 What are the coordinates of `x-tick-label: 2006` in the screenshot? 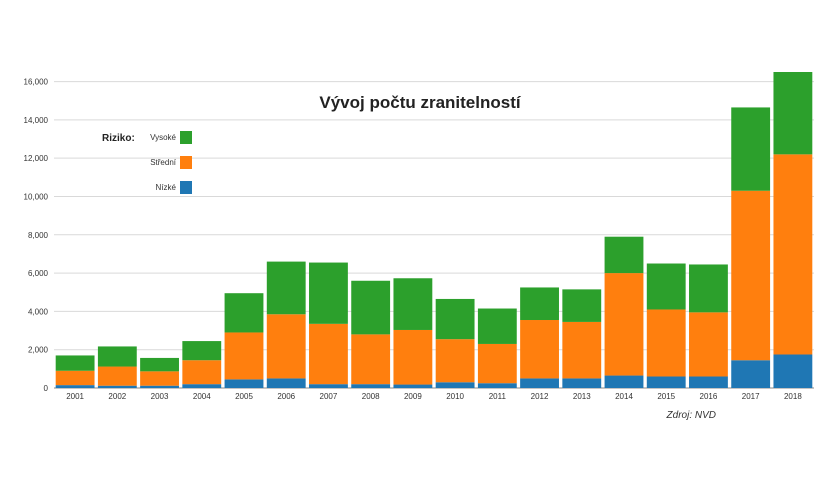 It's located at (286, 396).